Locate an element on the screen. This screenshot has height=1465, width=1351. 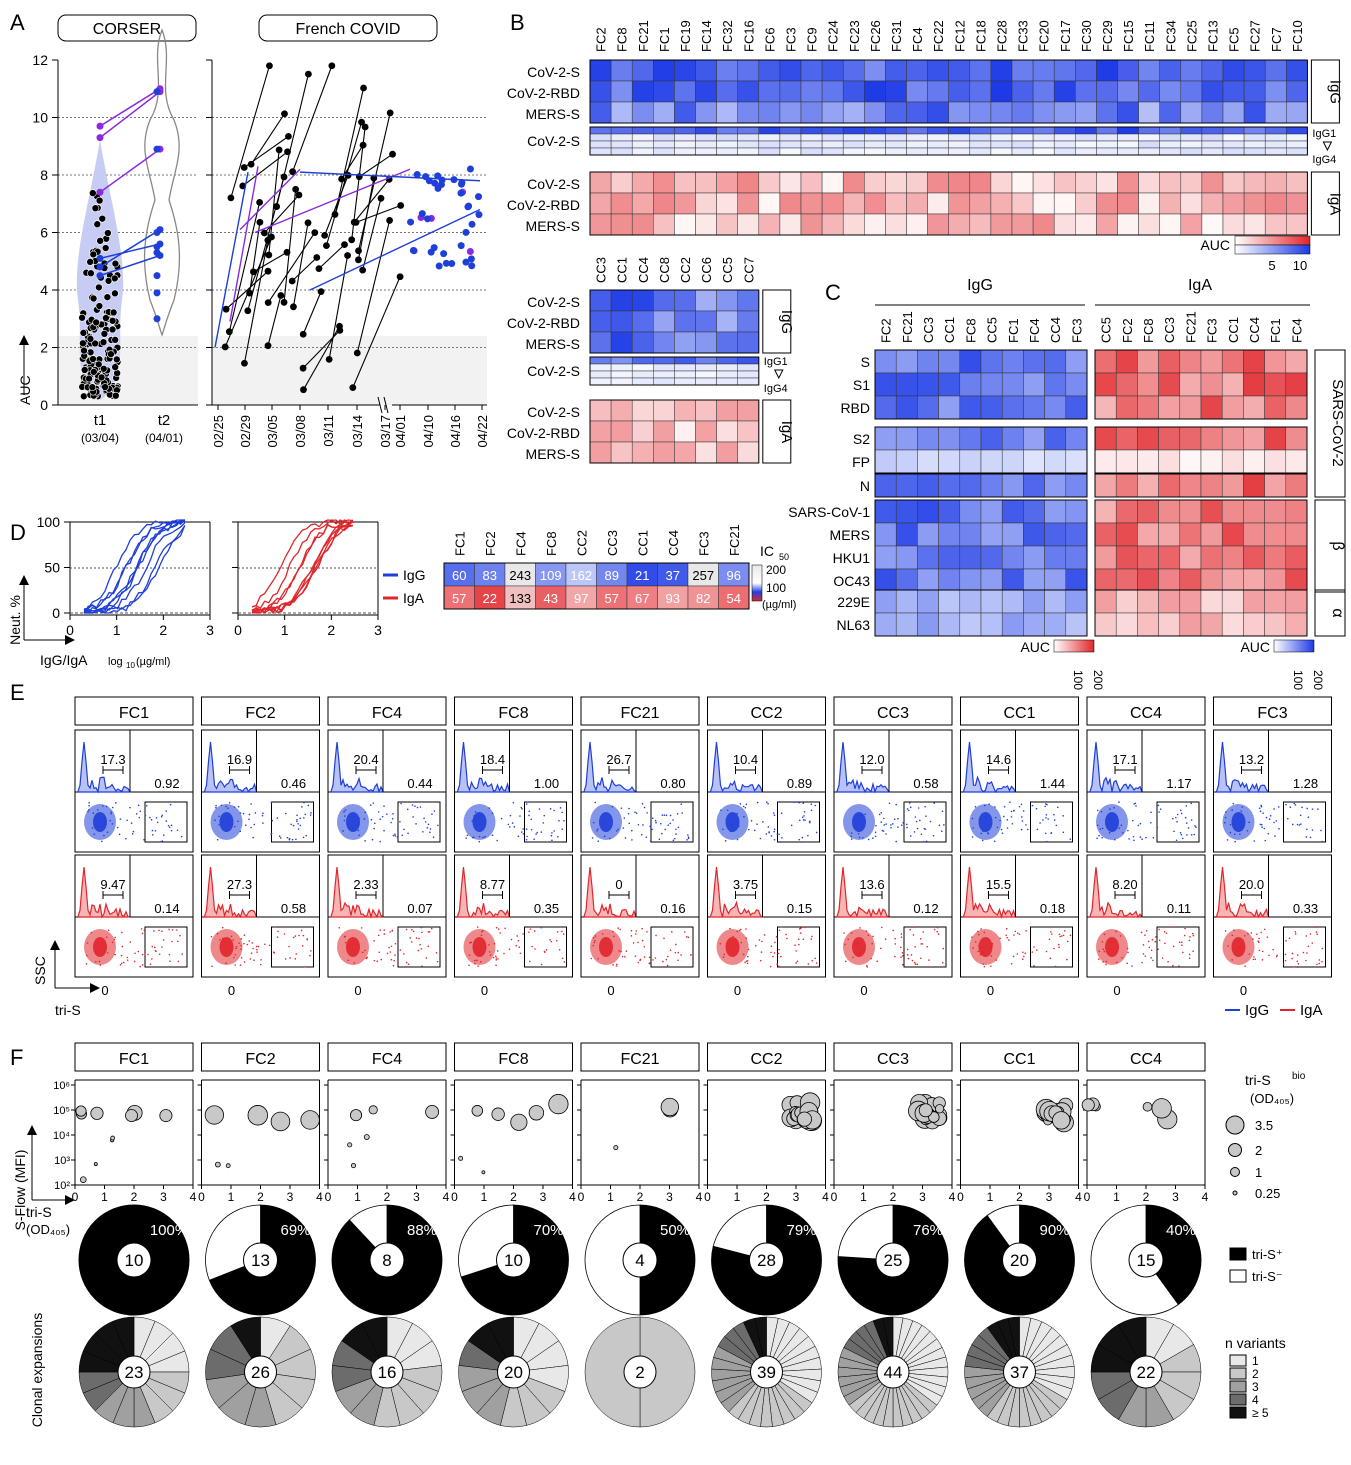
row-label: NL63 is located at coordinates (854, 625).